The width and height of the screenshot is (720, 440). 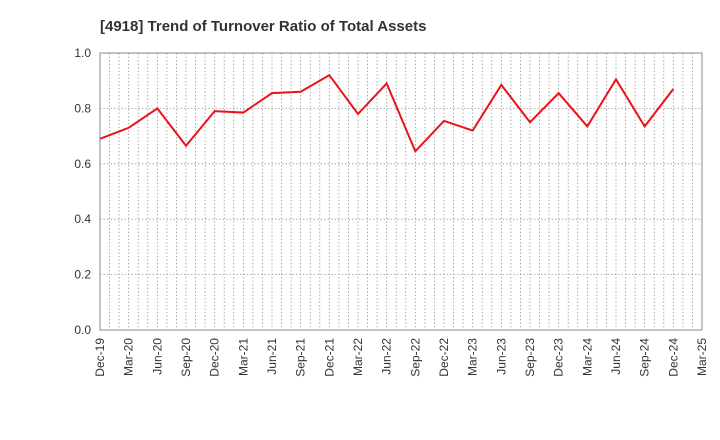 What do you see at coordinates (616, 356) in the screenshot?
I see `x-tick-label: Jun-24` at bounding box center [616, 356].